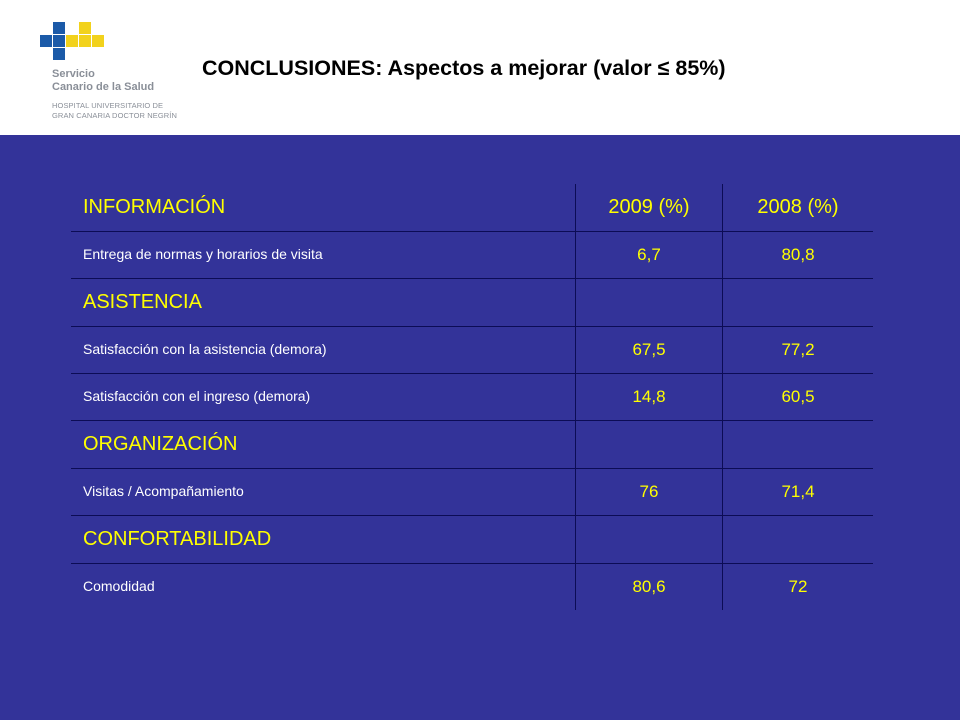 The width and height of the screenshot is (960, 720). What do you see at coordinates (323, 539) in the screenshot?
I see `section-label: CONFORTABILIDAD` at bounding box center [323, 539].